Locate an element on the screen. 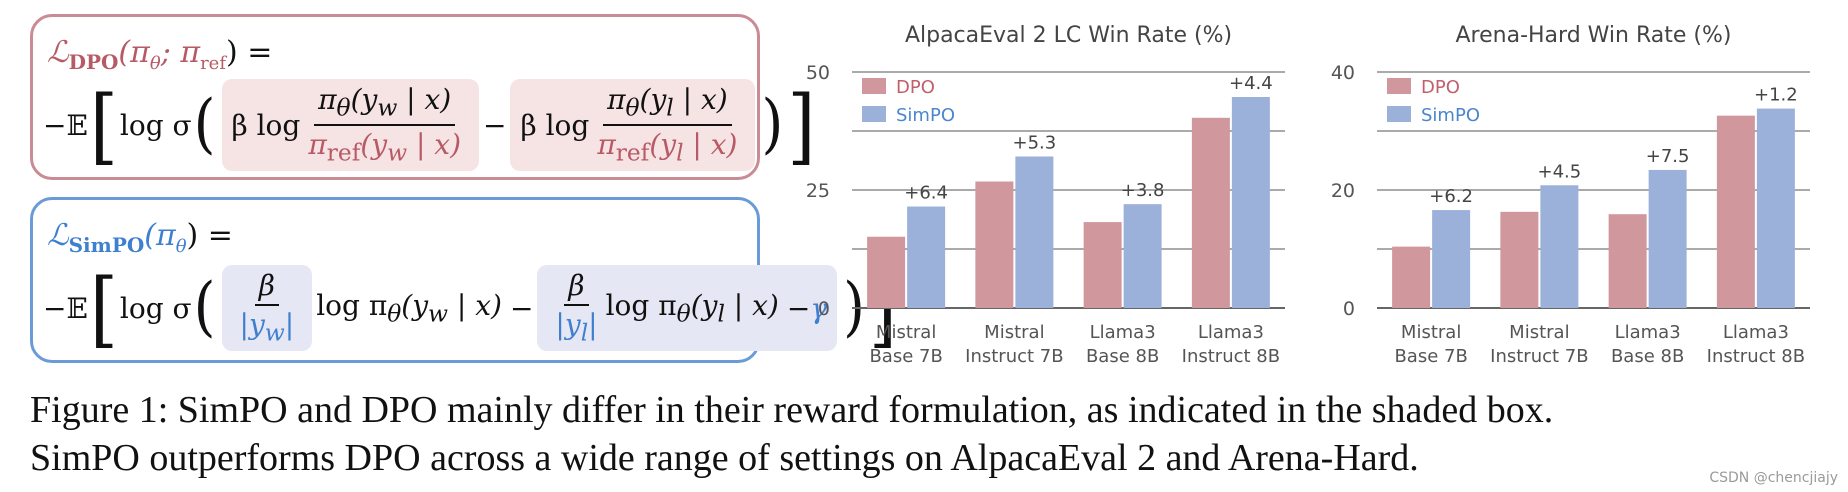  chart-title: AlpacaEval 2 LC Win Rate (%) is located at coordinates (1068, 35).